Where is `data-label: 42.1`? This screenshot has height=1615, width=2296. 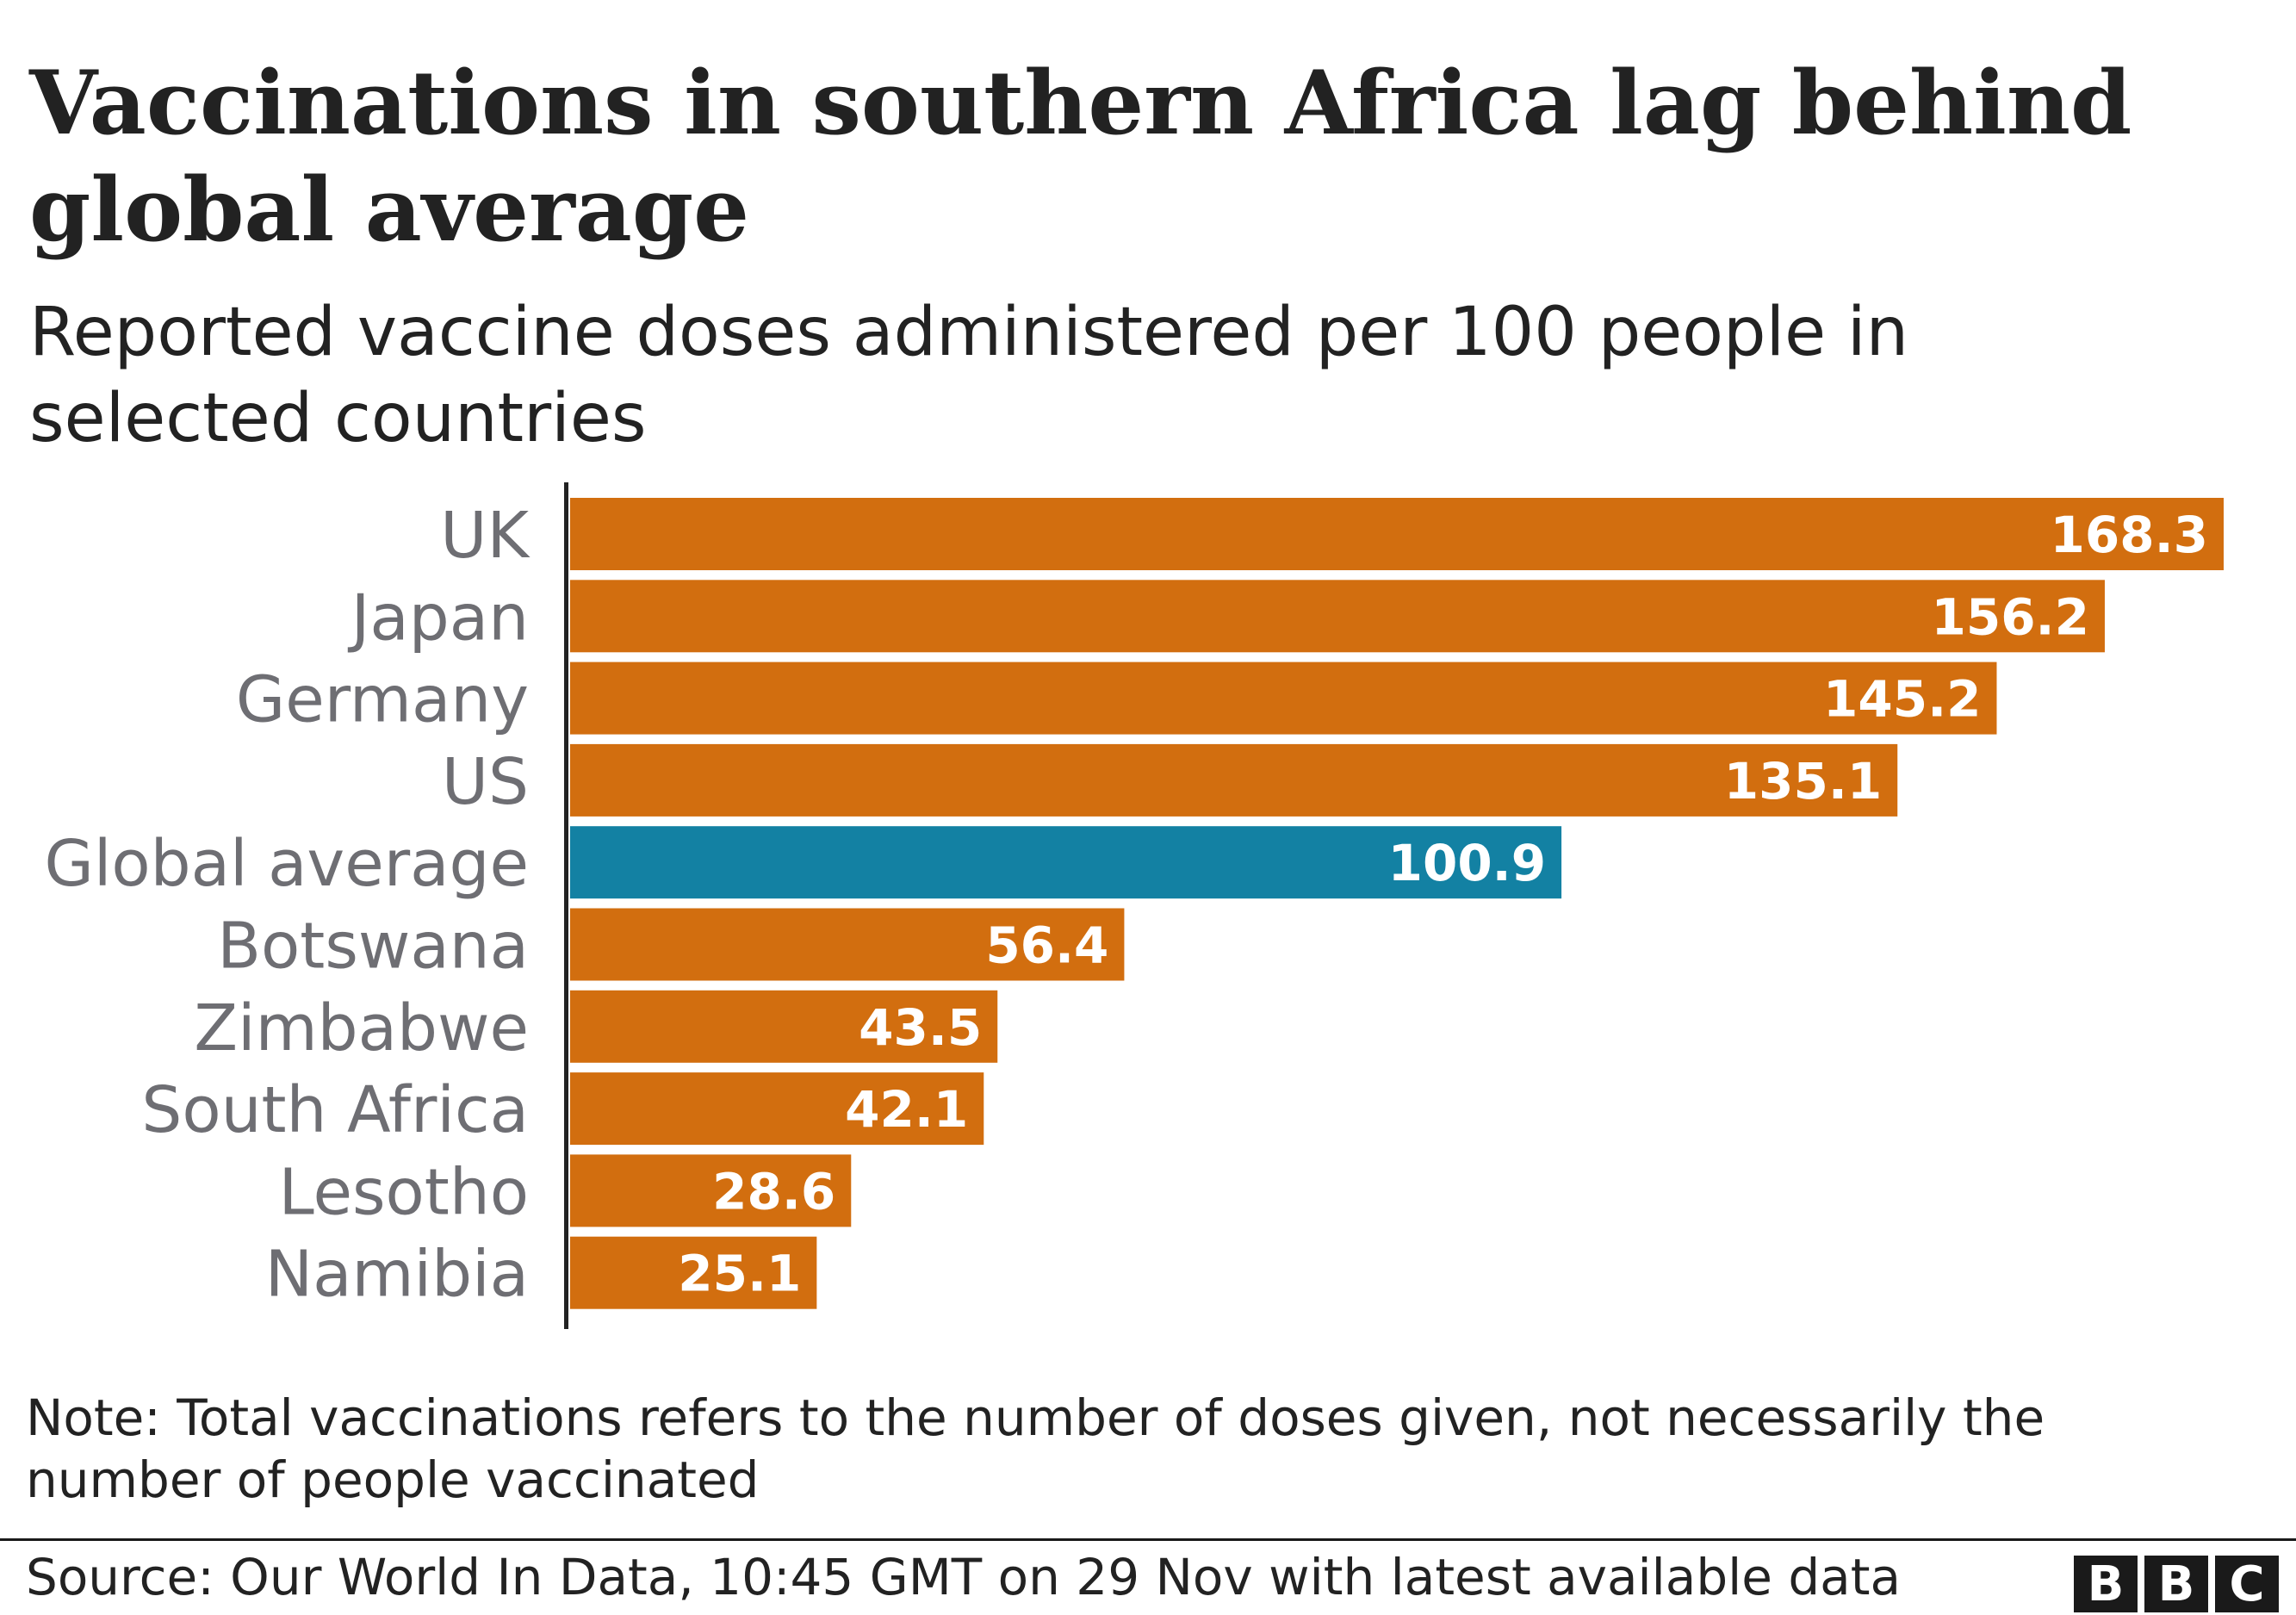 data-label: 42.1 is located at coordinates (906, 1109).